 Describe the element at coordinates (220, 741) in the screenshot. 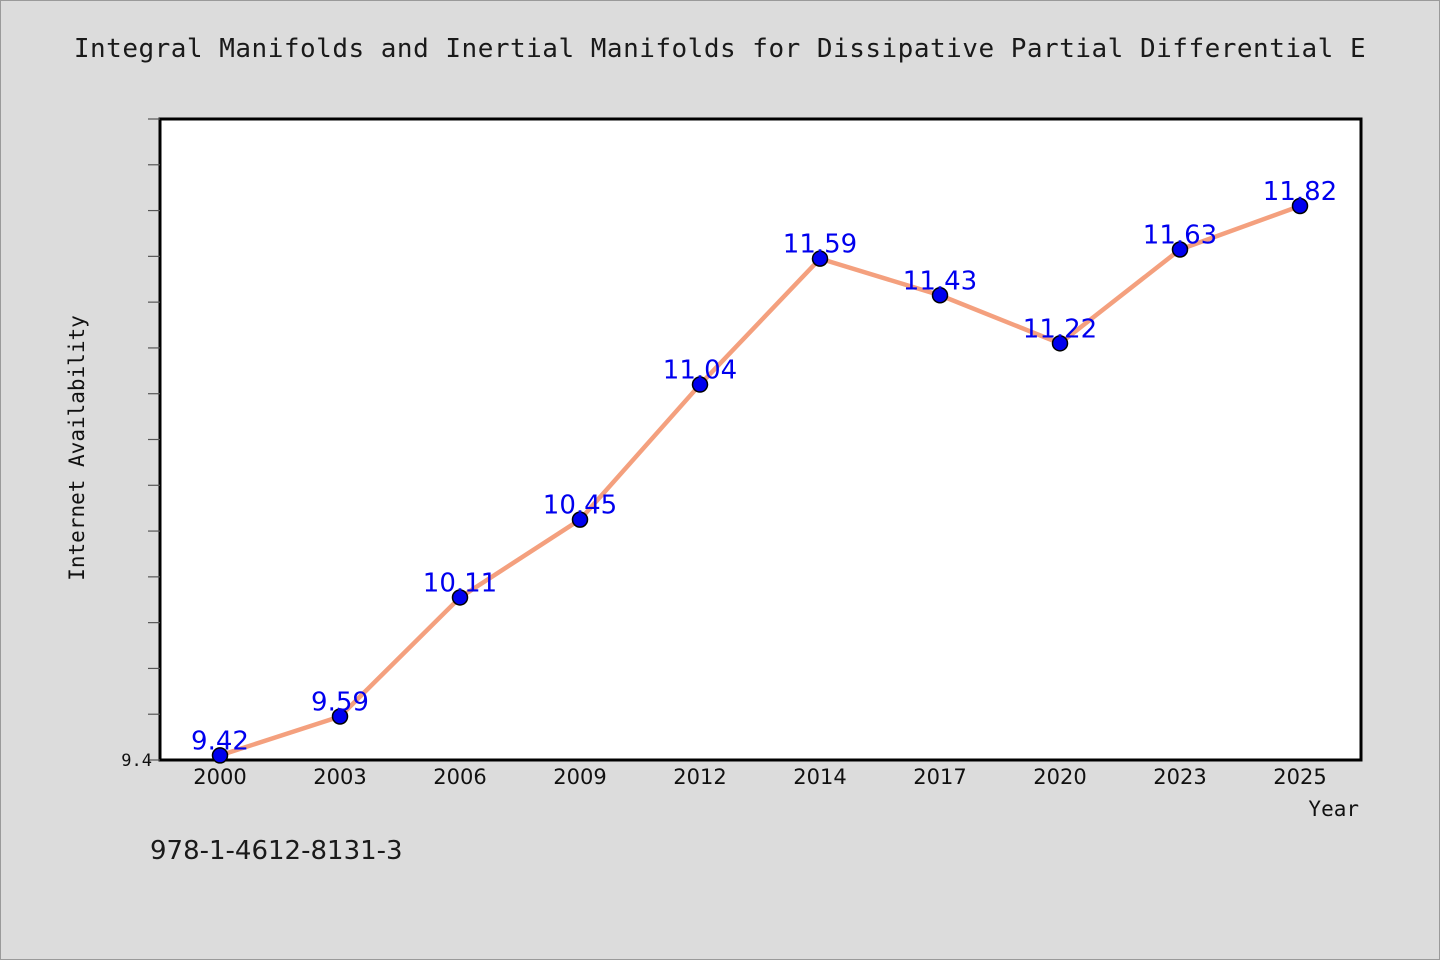

I see `data-label: 9.42` at that location.